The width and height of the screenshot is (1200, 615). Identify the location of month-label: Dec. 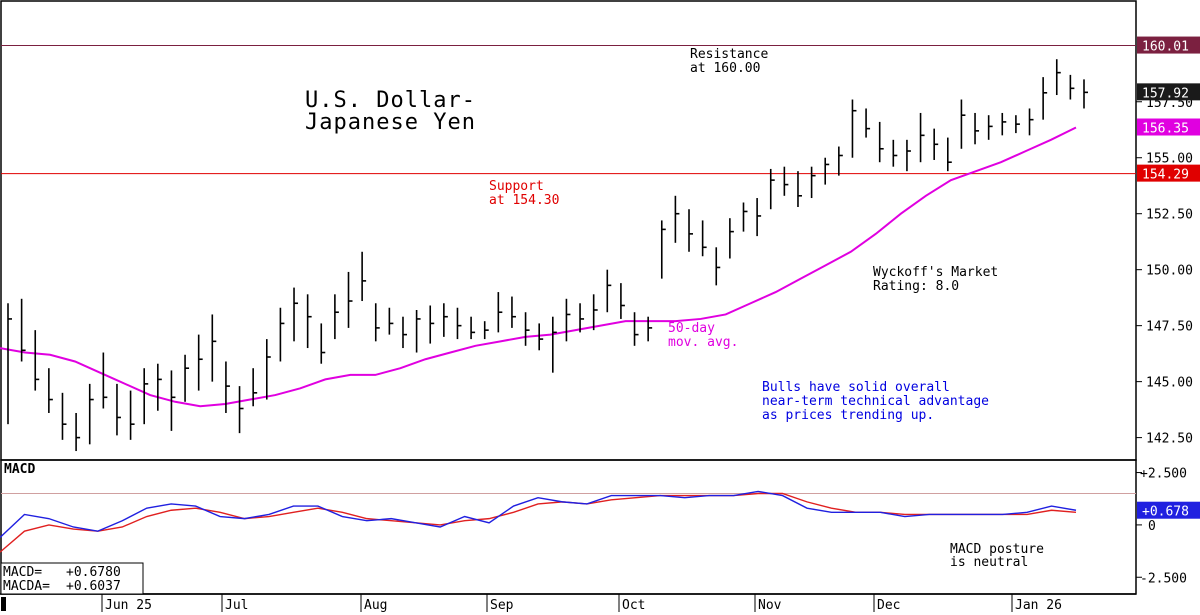
(888, 605).